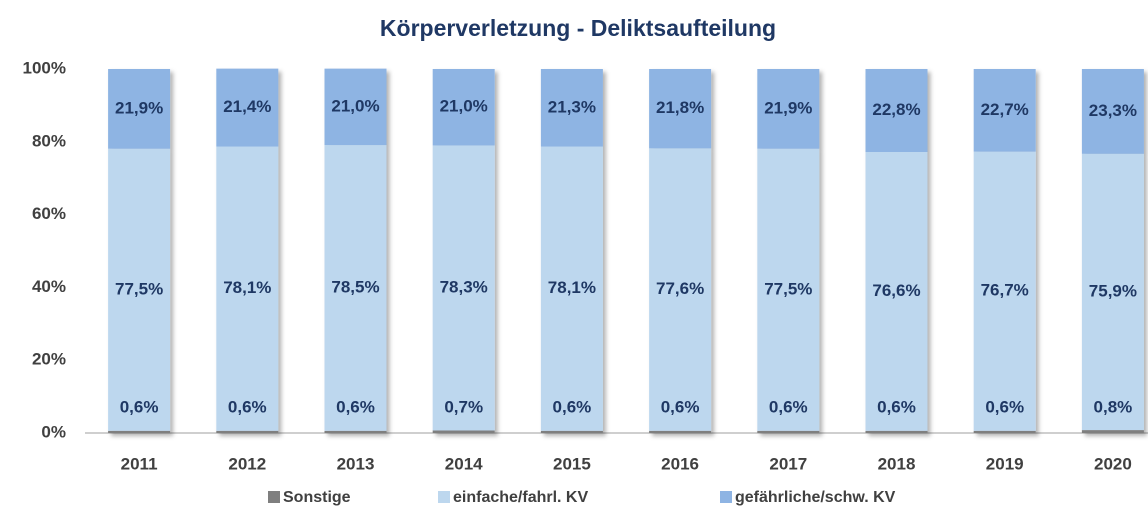 This screenshot has height=510, width=1148. I want to click on x-tick-label: 2019, so click(1005, 463).